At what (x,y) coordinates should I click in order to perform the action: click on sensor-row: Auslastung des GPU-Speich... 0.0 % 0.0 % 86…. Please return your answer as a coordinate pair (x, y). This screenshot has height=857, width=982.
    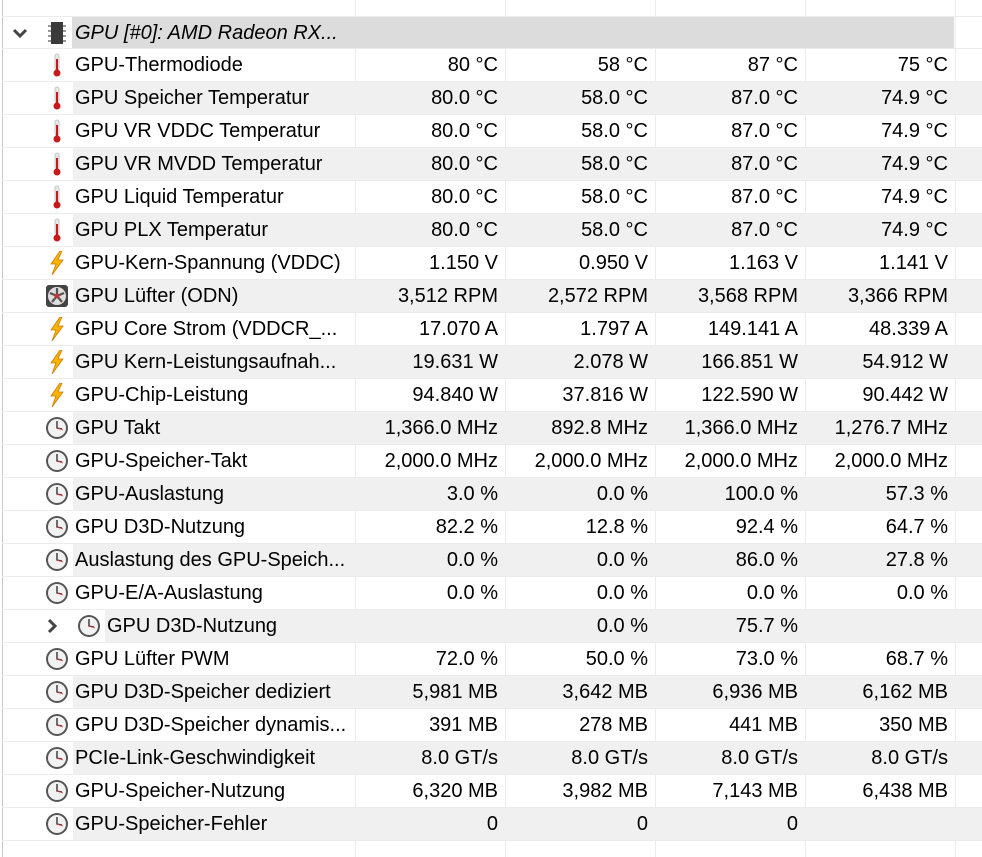
    Looking at the image, I should click on (492, 560).